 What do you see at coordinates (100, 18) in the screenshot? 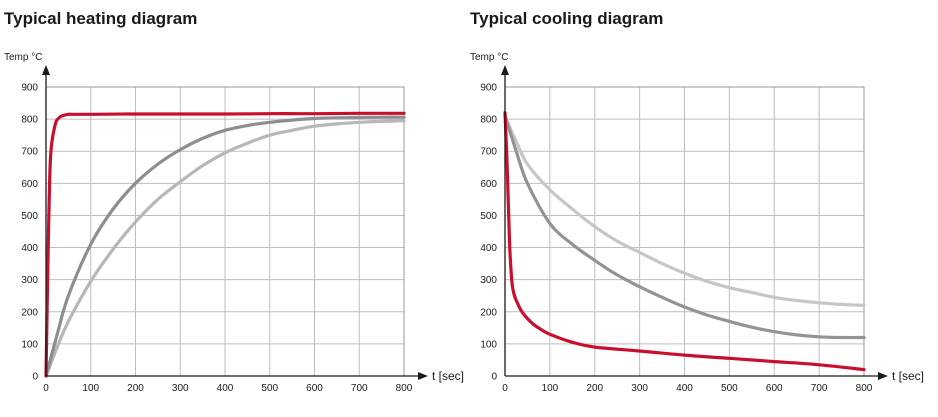
I see `chart-title: Typical heating diagram` at bounding box center [100, 18].